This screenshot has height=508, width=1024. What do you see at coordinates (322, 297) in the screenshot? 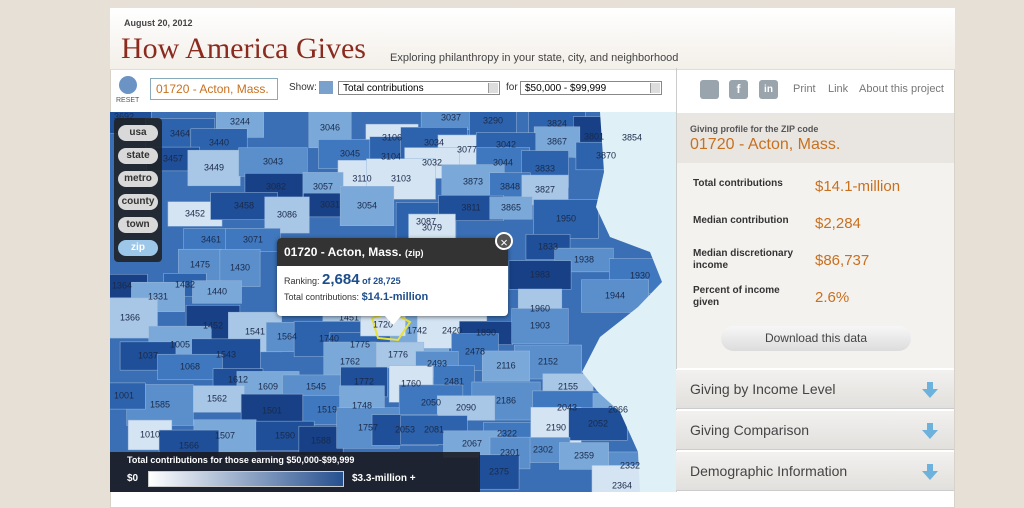
I see `contrib-label: Total contributions:` at bounding box center [322, 297].